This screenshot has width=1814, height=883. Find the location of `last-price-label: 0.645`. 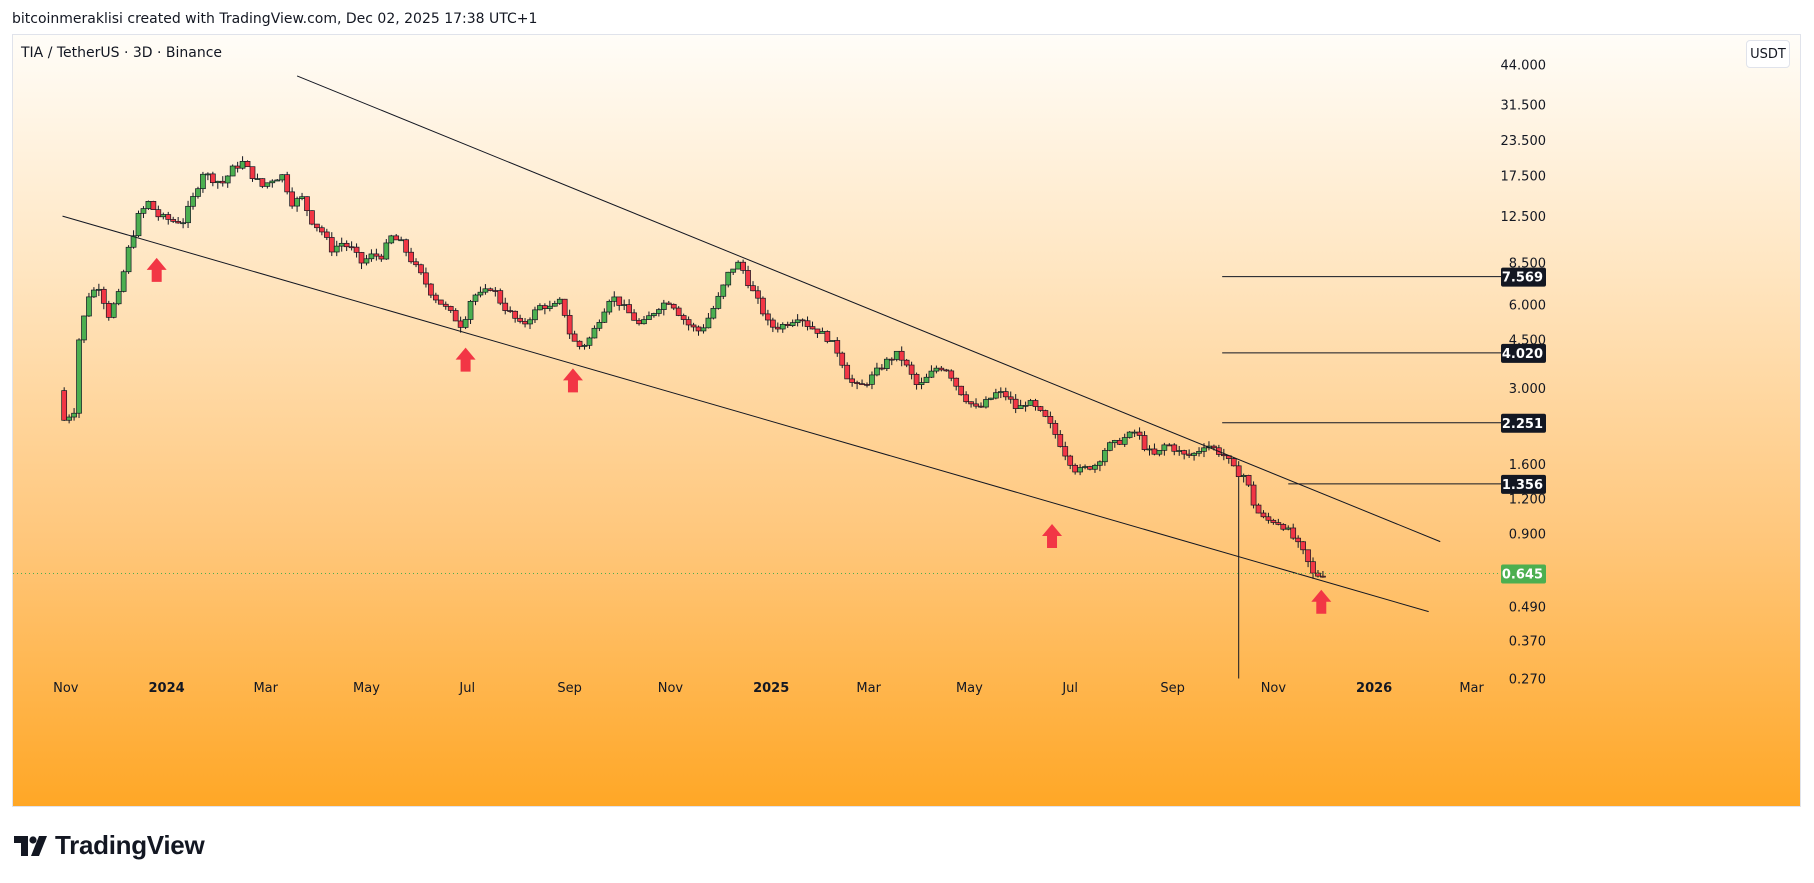

last-price-label: 0.645 is located at coordinates (1522, 574).